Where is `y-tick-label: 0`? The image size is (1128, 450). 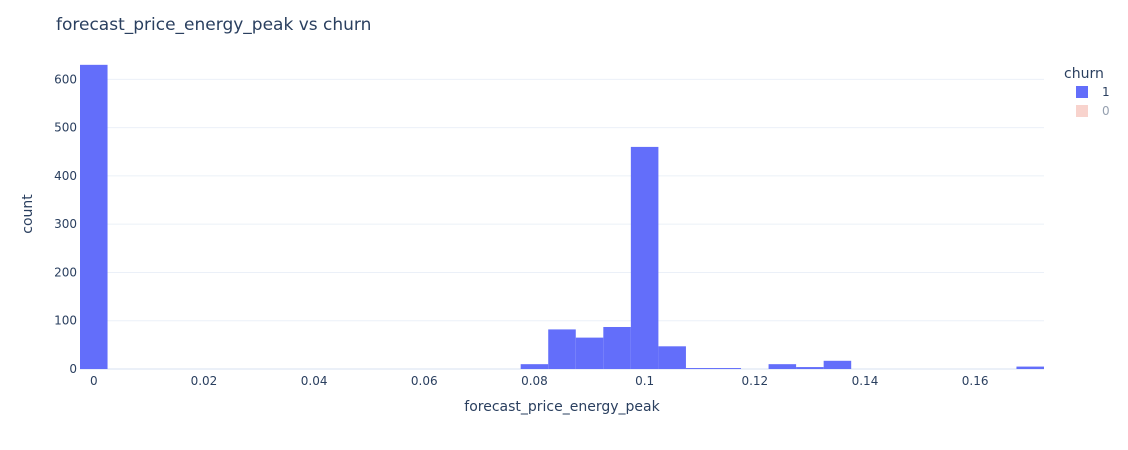
y-tick-label: 0 is located at coordinates (73, 369).